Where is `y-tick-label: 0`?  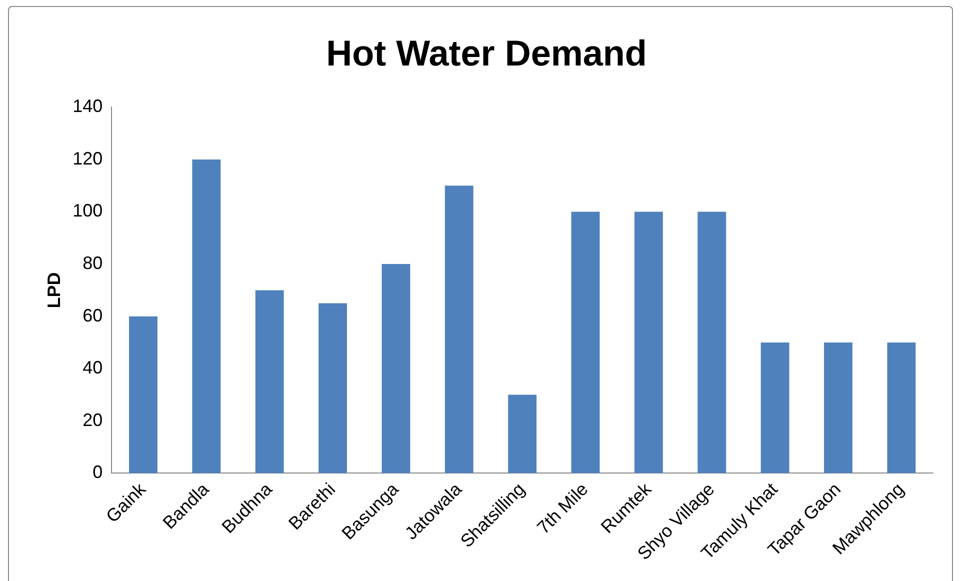
y-tick-label: 0 is located at coordinates (97, 472).